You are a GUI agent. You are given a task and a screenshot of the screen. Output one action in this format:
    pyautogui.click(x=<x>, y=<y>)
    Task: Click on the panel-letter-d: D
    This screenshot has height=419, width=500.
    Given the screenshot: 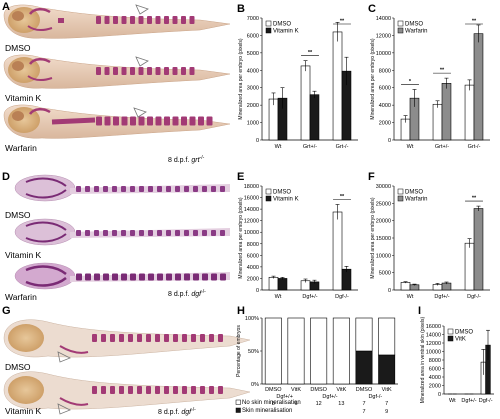 What is the action you would take?
    pyautogui.click(x=6, y=177)
    